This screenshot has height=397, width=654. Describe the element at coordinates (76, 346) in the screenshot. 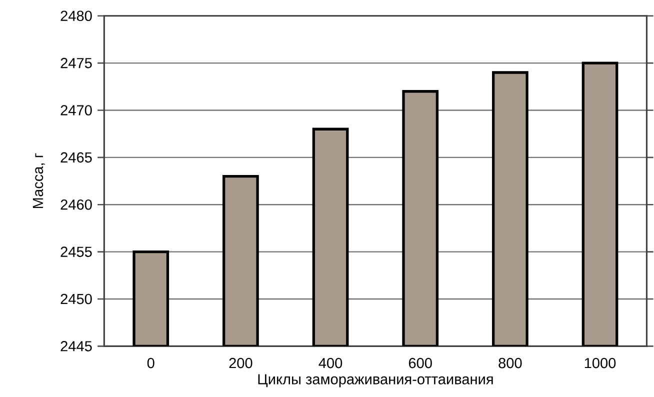

I see `y-tick-label: 2445` at that location.